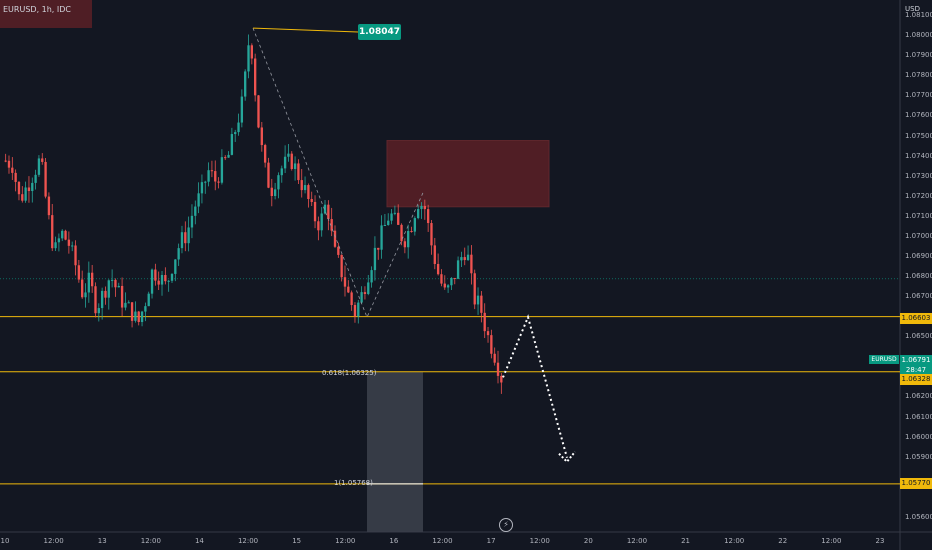 The image size is (932, 550). I want to click on currency-label: USD, so click(912, 9).